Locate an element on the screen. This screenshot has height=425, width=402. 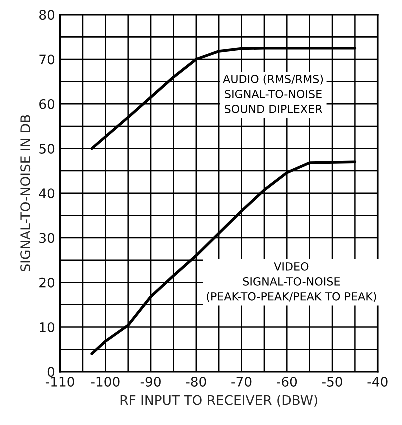
x-tick-label: -100 is located at coordinates (105, 381).